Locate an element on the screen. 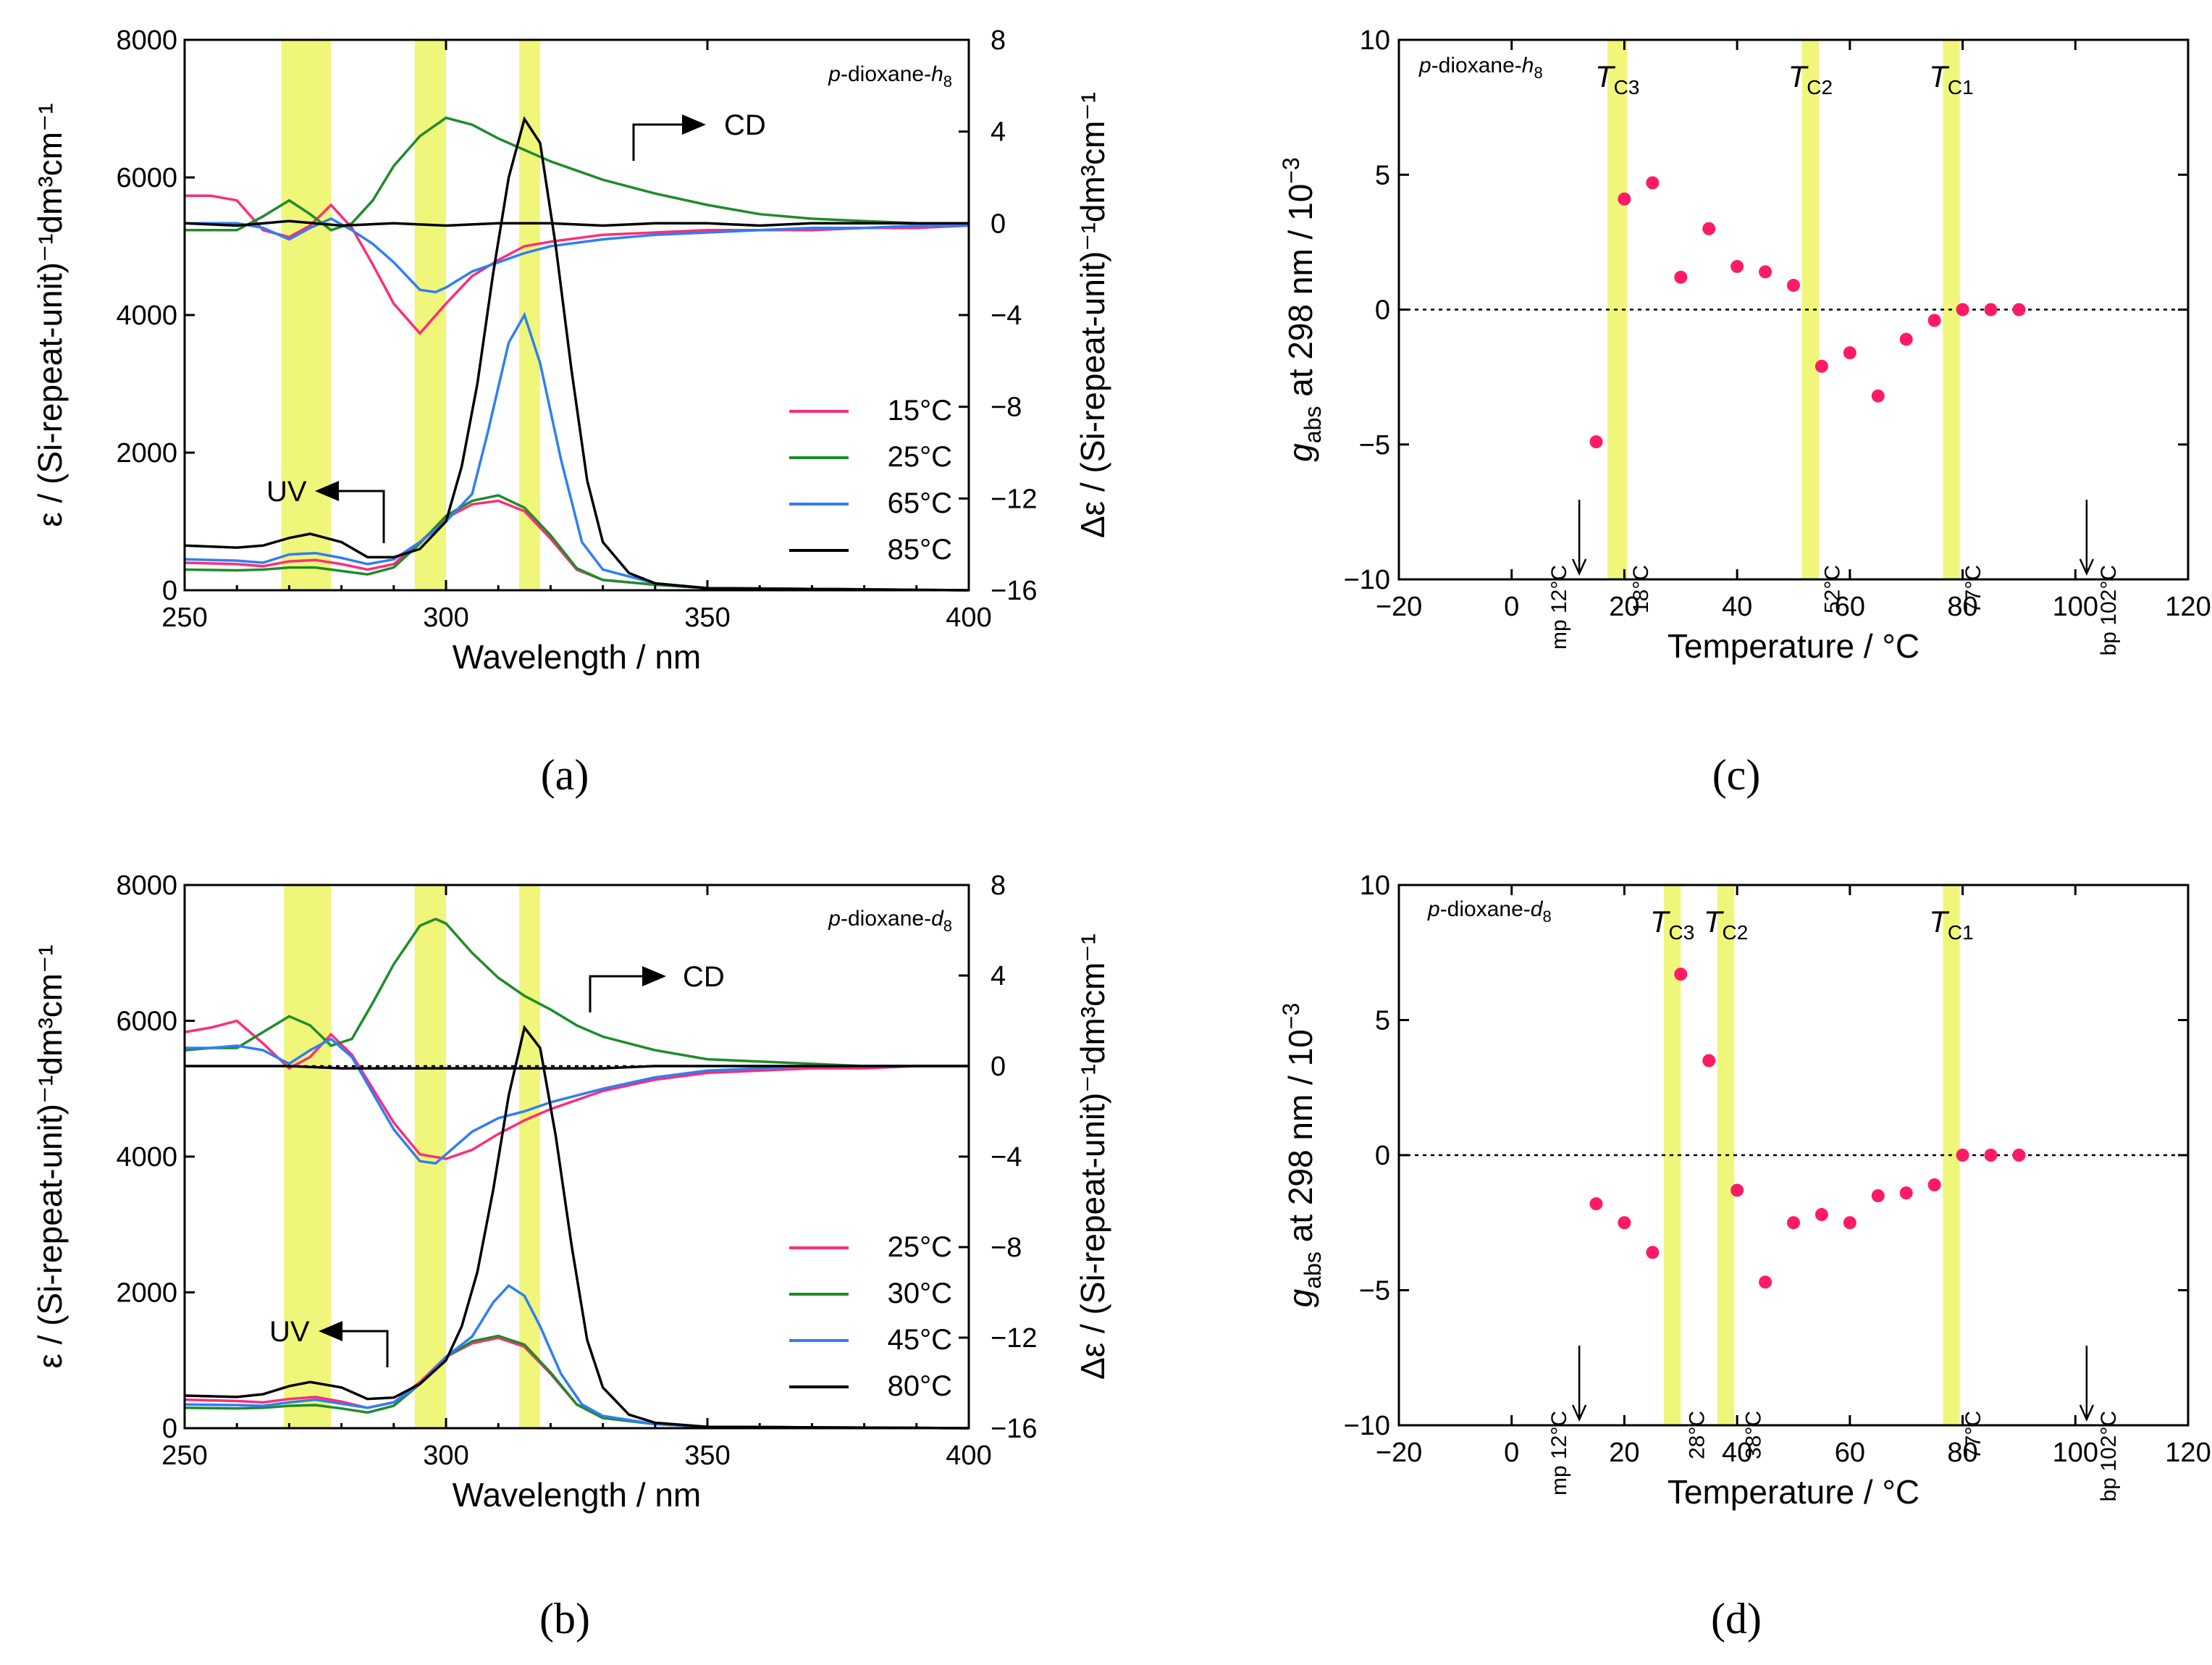  band-temperature-note: 28°C is located at coordinates (1698, 1435).